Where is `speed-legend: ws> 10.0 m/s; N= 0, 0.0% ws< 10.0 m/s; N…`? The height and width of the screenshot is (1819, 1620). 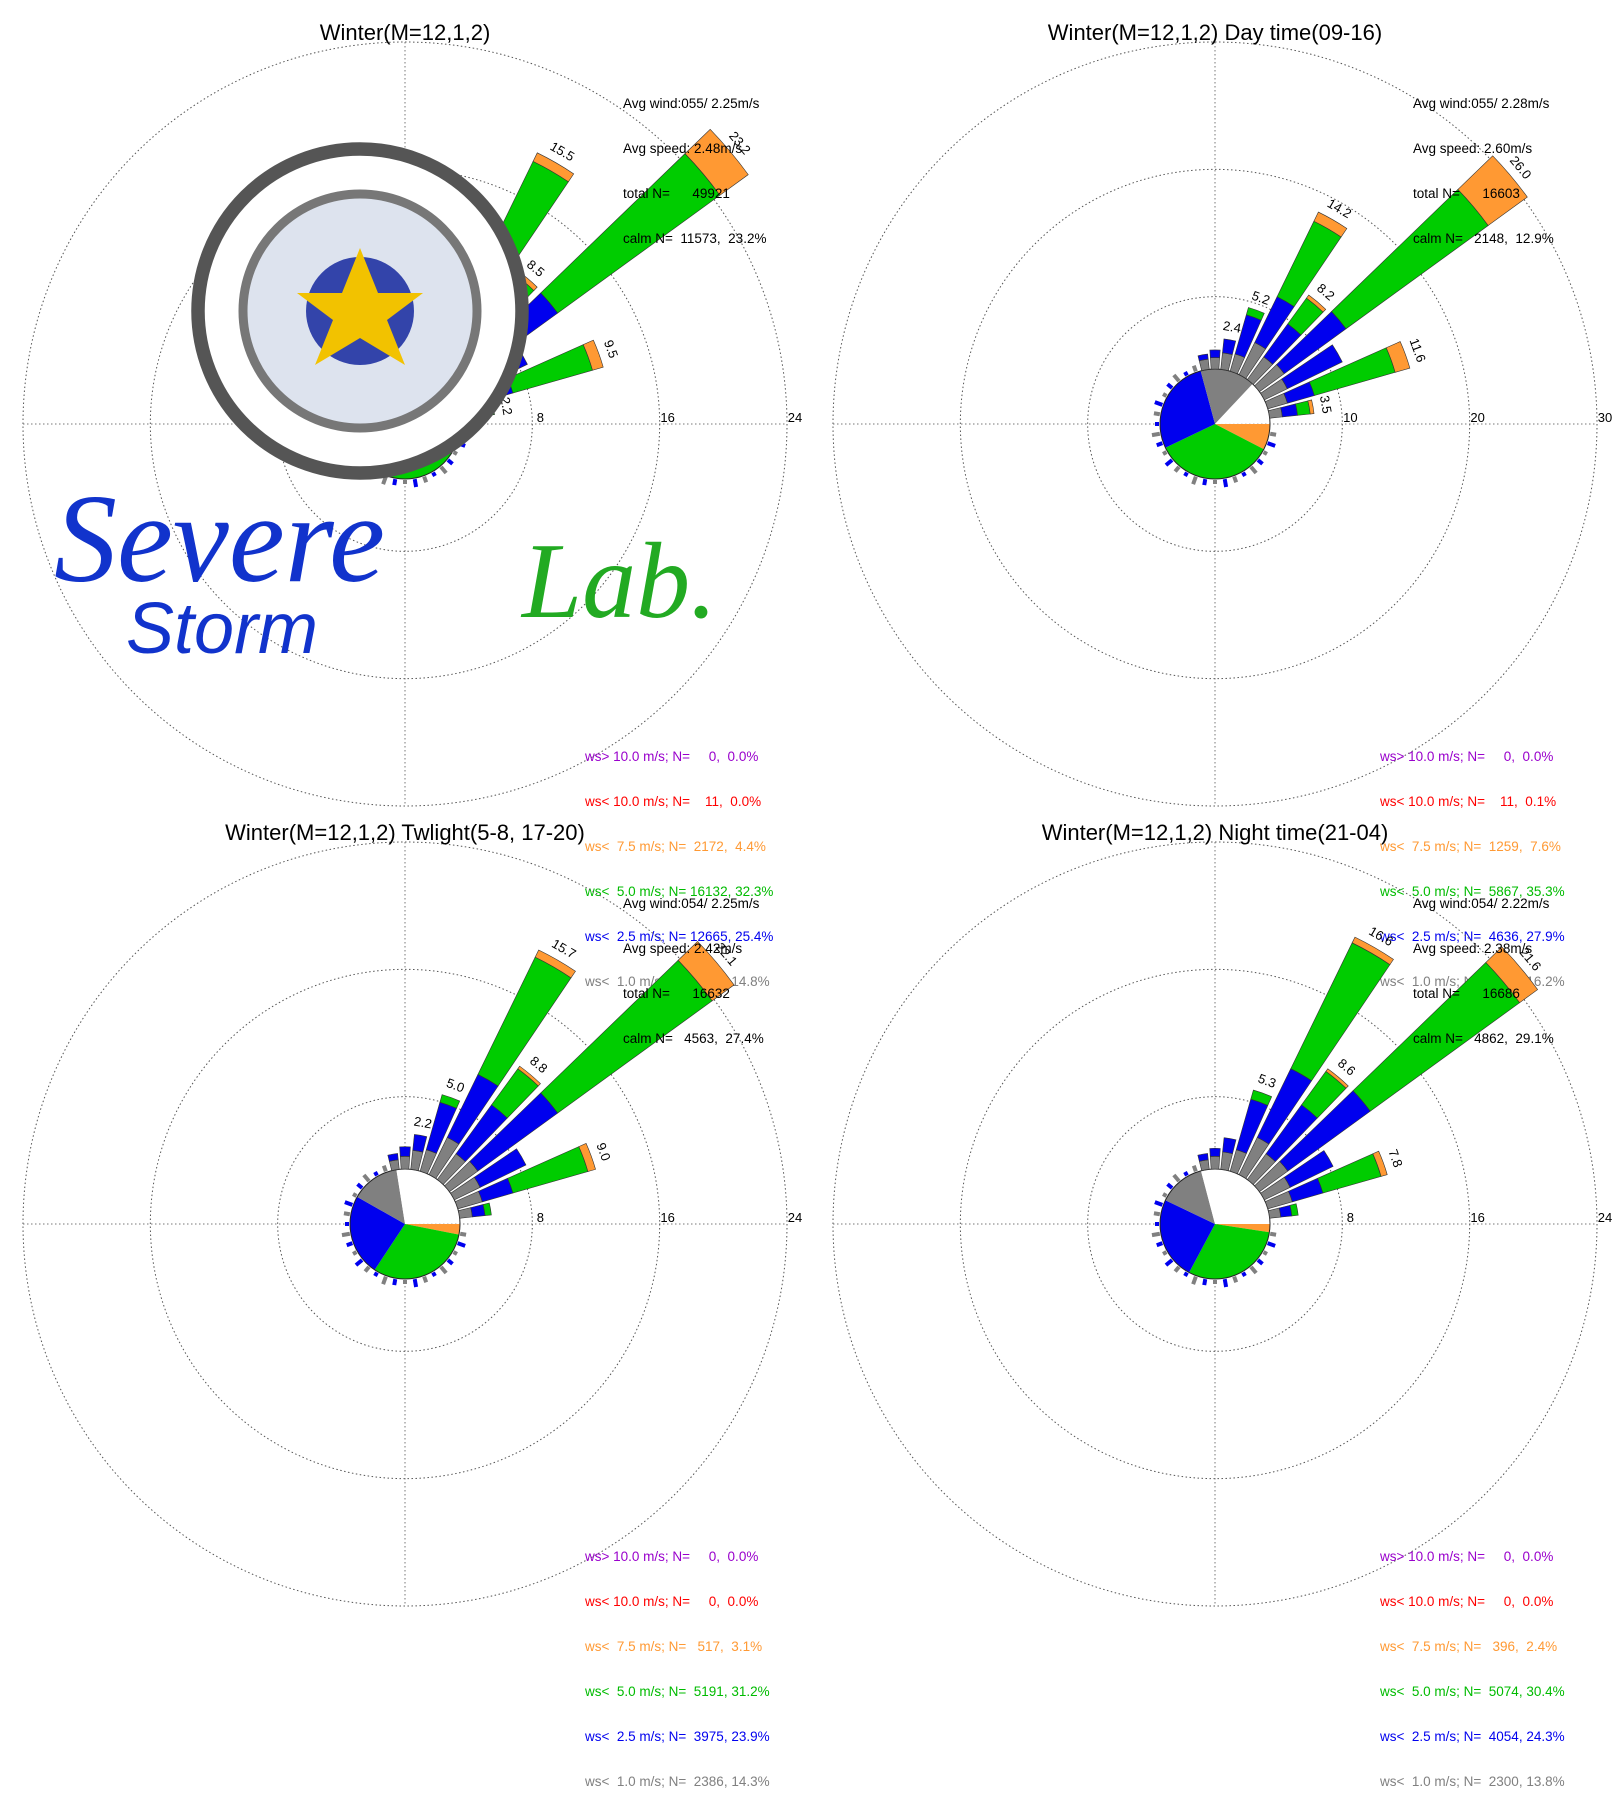
speed-legend: ws> 10.0 m/s; N= 0, 0.0% ws< 10.0 m/s; N… is located at coordinates (1472, 1669).